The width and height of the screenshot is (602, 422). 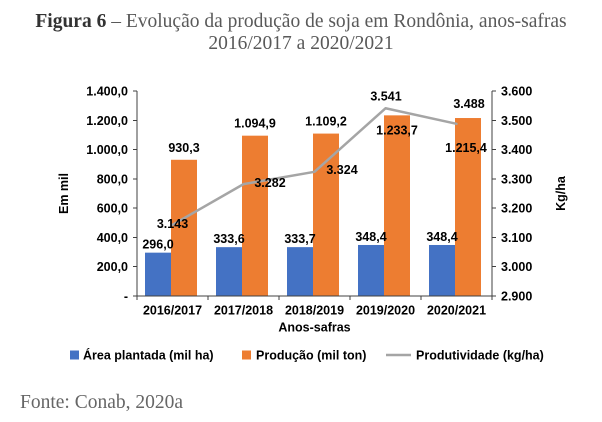 I want to click on data-label-production: 1.094,9, so click(x=255, y=124).